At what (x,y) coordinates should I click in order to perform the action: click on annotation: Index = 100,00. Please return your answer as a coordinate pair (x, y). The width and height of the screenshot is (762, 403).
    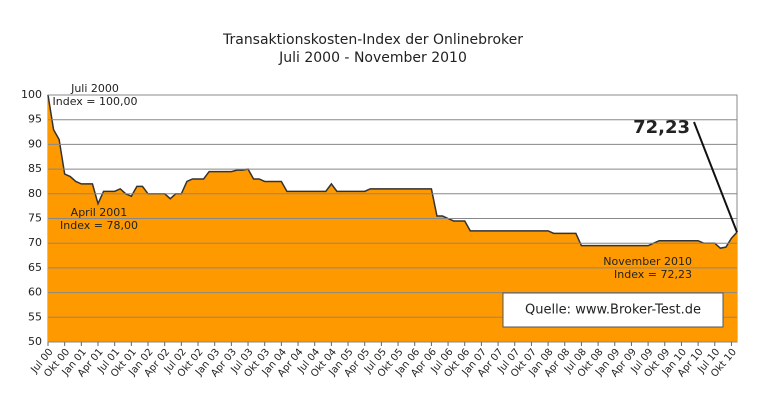
    Looking at the image, I should click on (95, 101).